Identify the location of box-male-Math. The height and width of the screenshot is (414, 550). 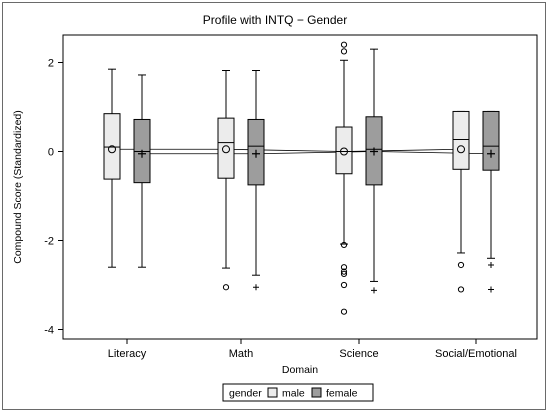
(226, 180).